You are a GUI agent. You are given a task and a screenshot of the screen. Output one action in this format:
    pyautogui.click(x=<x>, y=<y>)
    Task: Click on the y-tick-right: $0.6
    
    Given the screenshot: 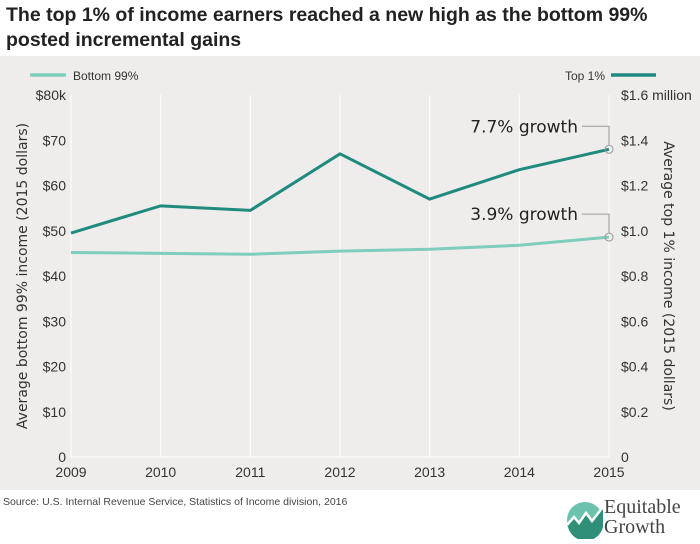 What is the action you would take?
    pyautogui.click(x=634, y=321)
    